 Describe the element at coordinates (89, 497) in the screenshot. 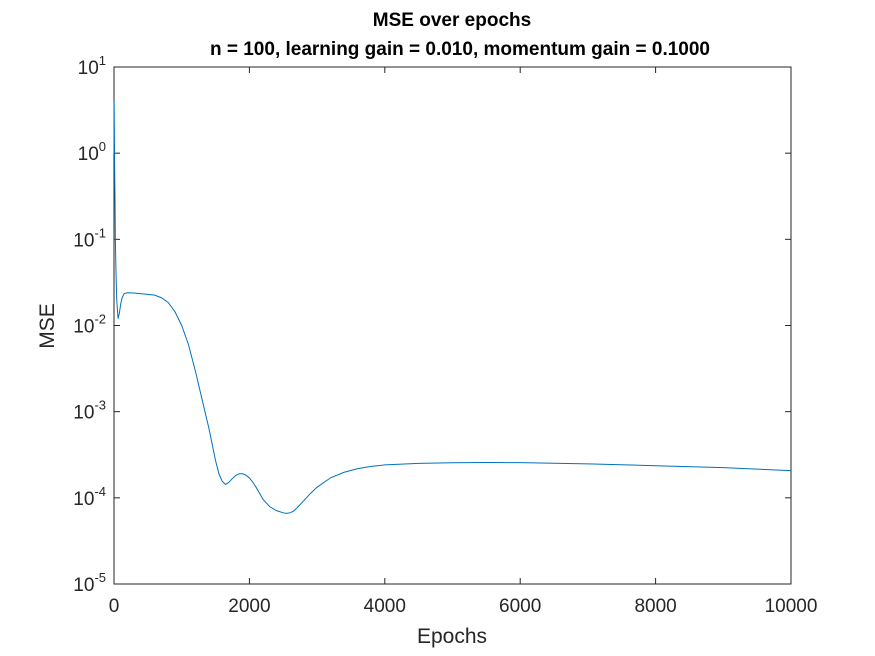

I see `y-tick-label: 10⁻⁴` at that location.